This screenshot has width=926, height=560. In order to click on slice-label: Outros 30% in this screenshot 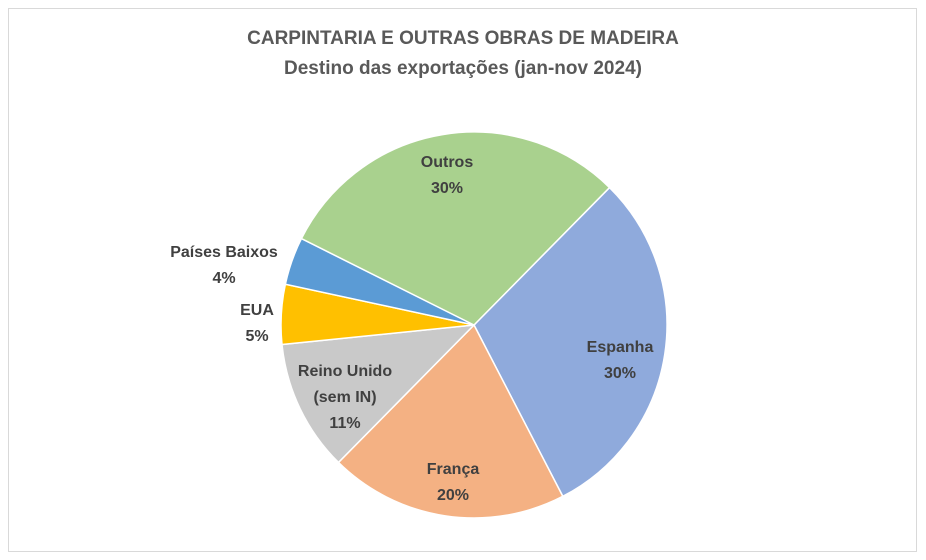, I will do `click(447, 176)`.